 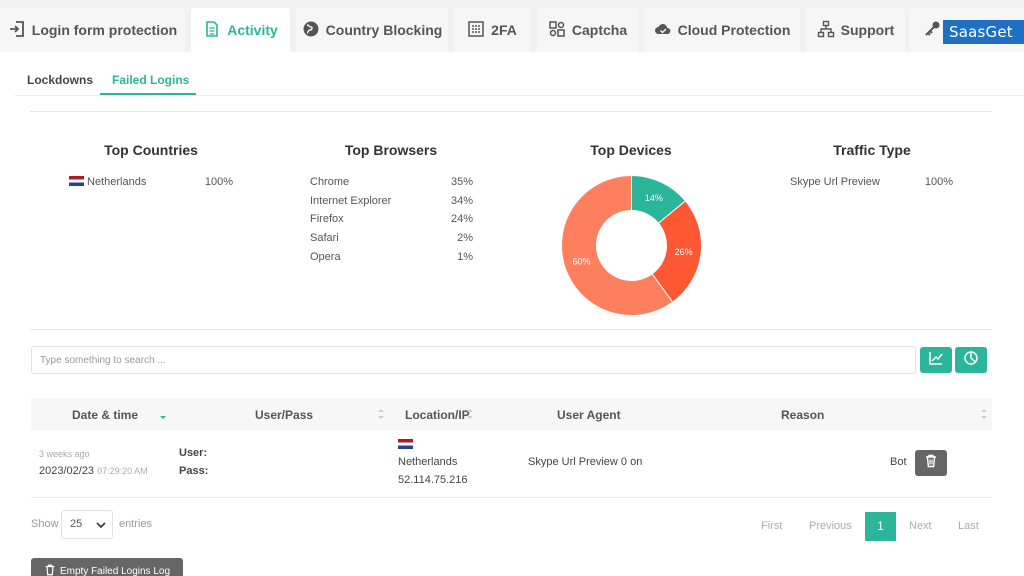 What do you see at coordinates (803, 415) in the screenshot?
I see `column-reason: Reason` at bounding box center [803, 415].